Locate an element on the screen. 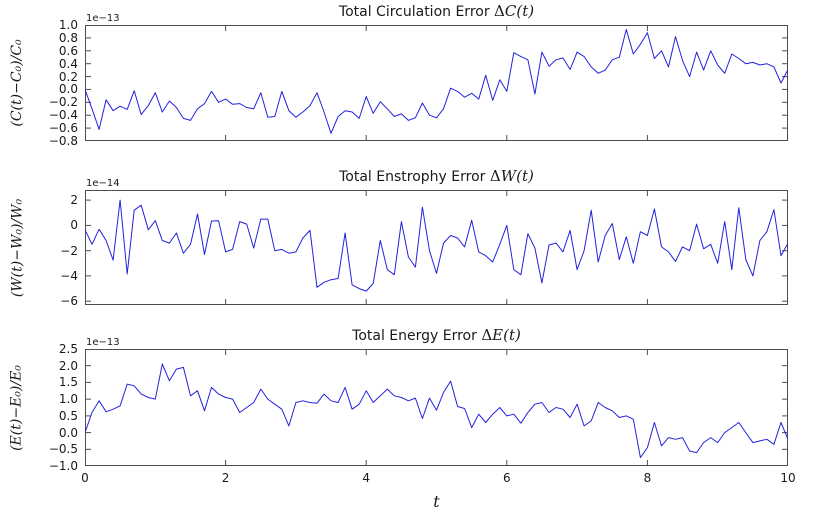 This screenshot has height=519, width=830. enstrophy-offset-label: 1e−14 is located at coordinates (103, 183).